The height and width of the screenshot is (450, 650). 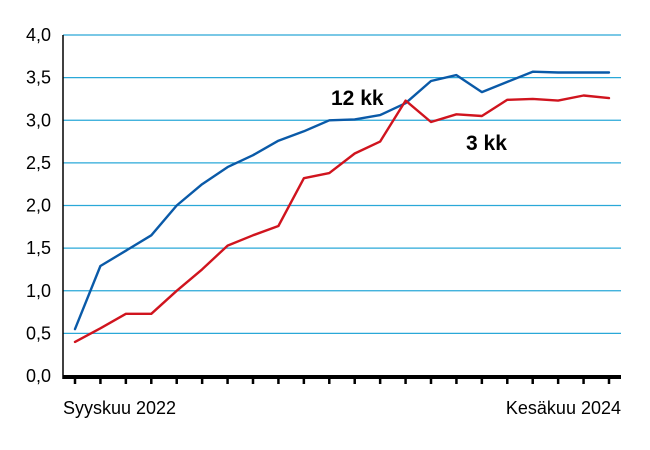 What do you see at coordinates (357, 98) in the screenshot?
I see `series-label-12kk: 12 kk` at bounding box center [357, 98].